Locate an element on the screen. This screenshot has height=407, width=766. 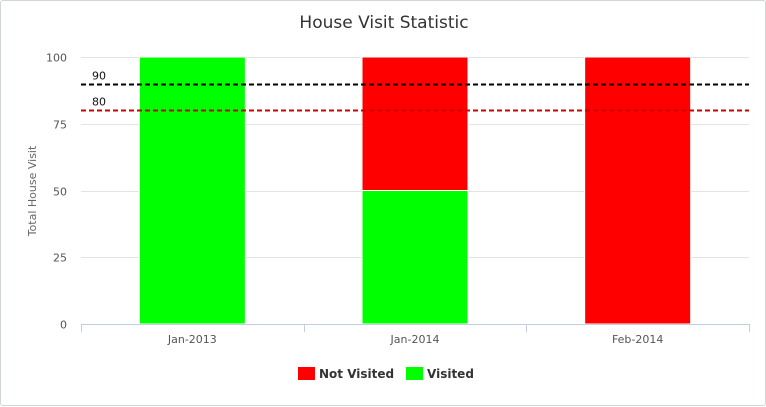
y-tick-label-0: 0 is located at coordinates (63, 325).